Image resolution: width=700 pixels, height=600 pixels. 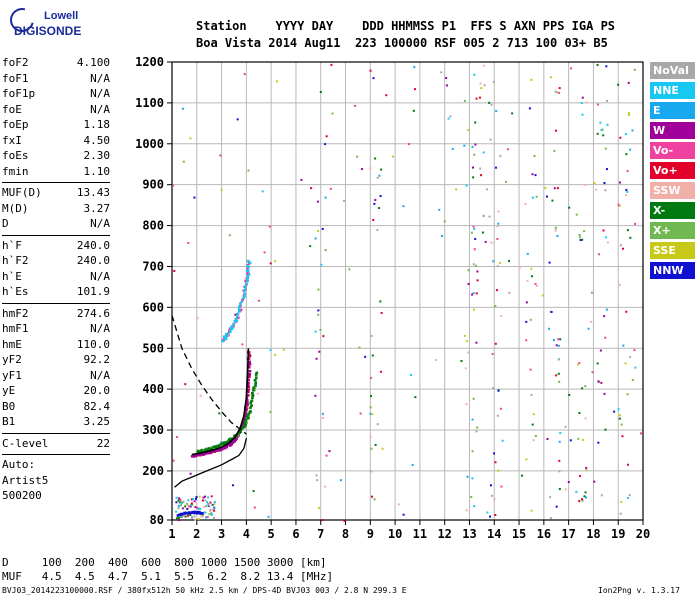 I want to click on param-value: 4.100, so click(x=93, y=62).